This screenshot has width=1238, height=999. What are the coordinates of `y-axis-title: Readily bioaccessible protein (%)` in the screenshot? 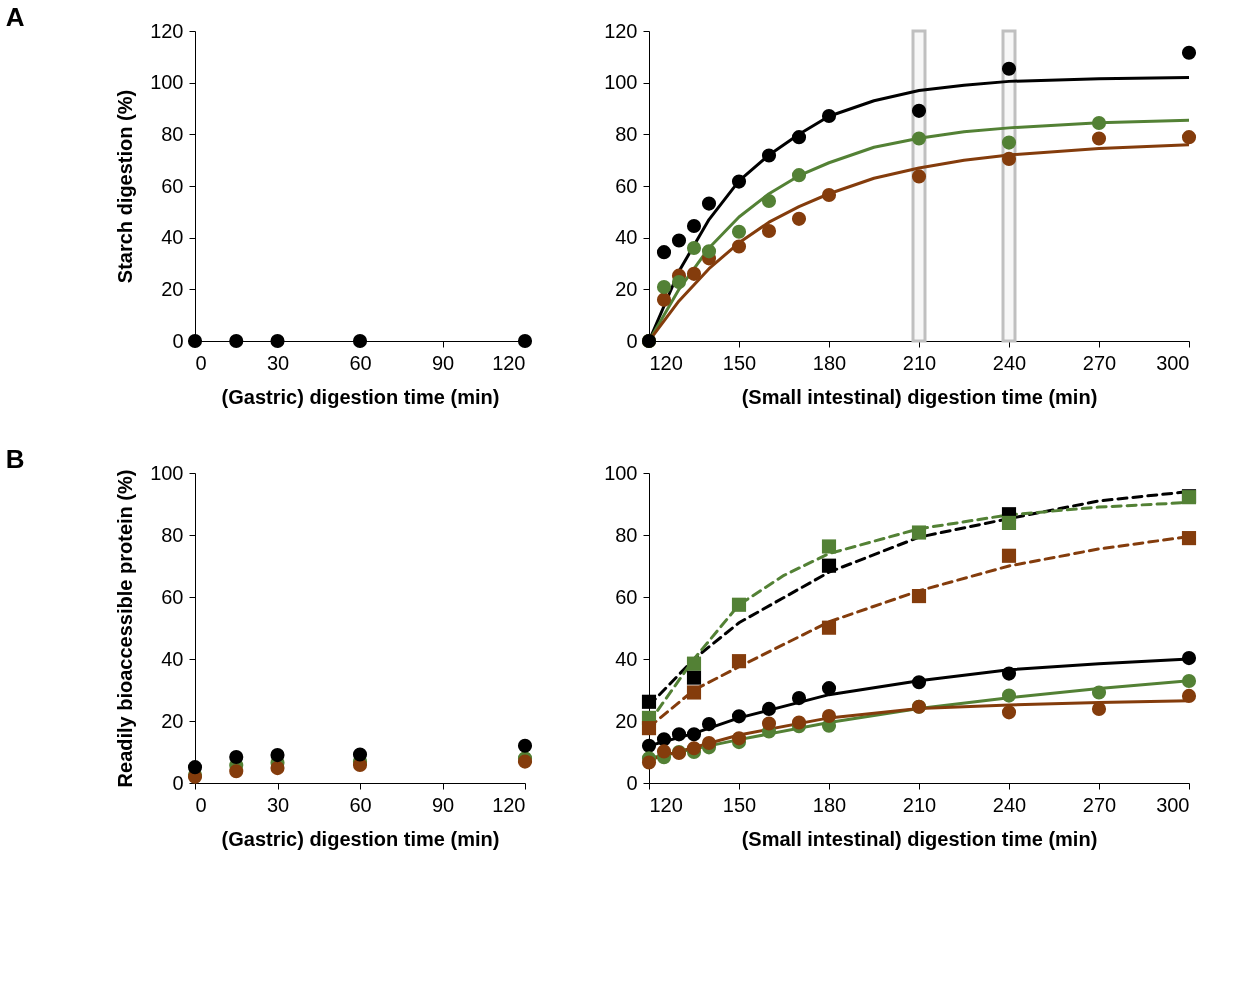 It's located at (125, 628).